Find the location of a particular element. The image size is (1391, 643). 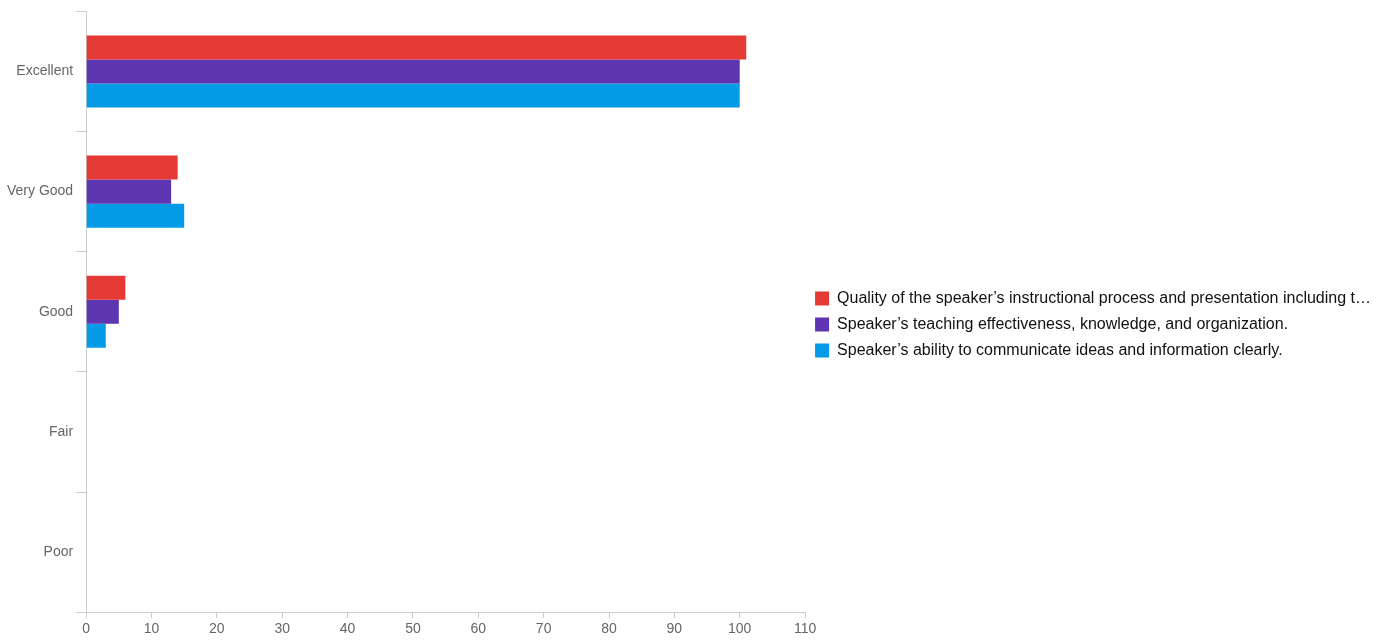

legend-label: Speaker’s ability to communicate ideas and information clearly. is located at coordinates (1060, 349).